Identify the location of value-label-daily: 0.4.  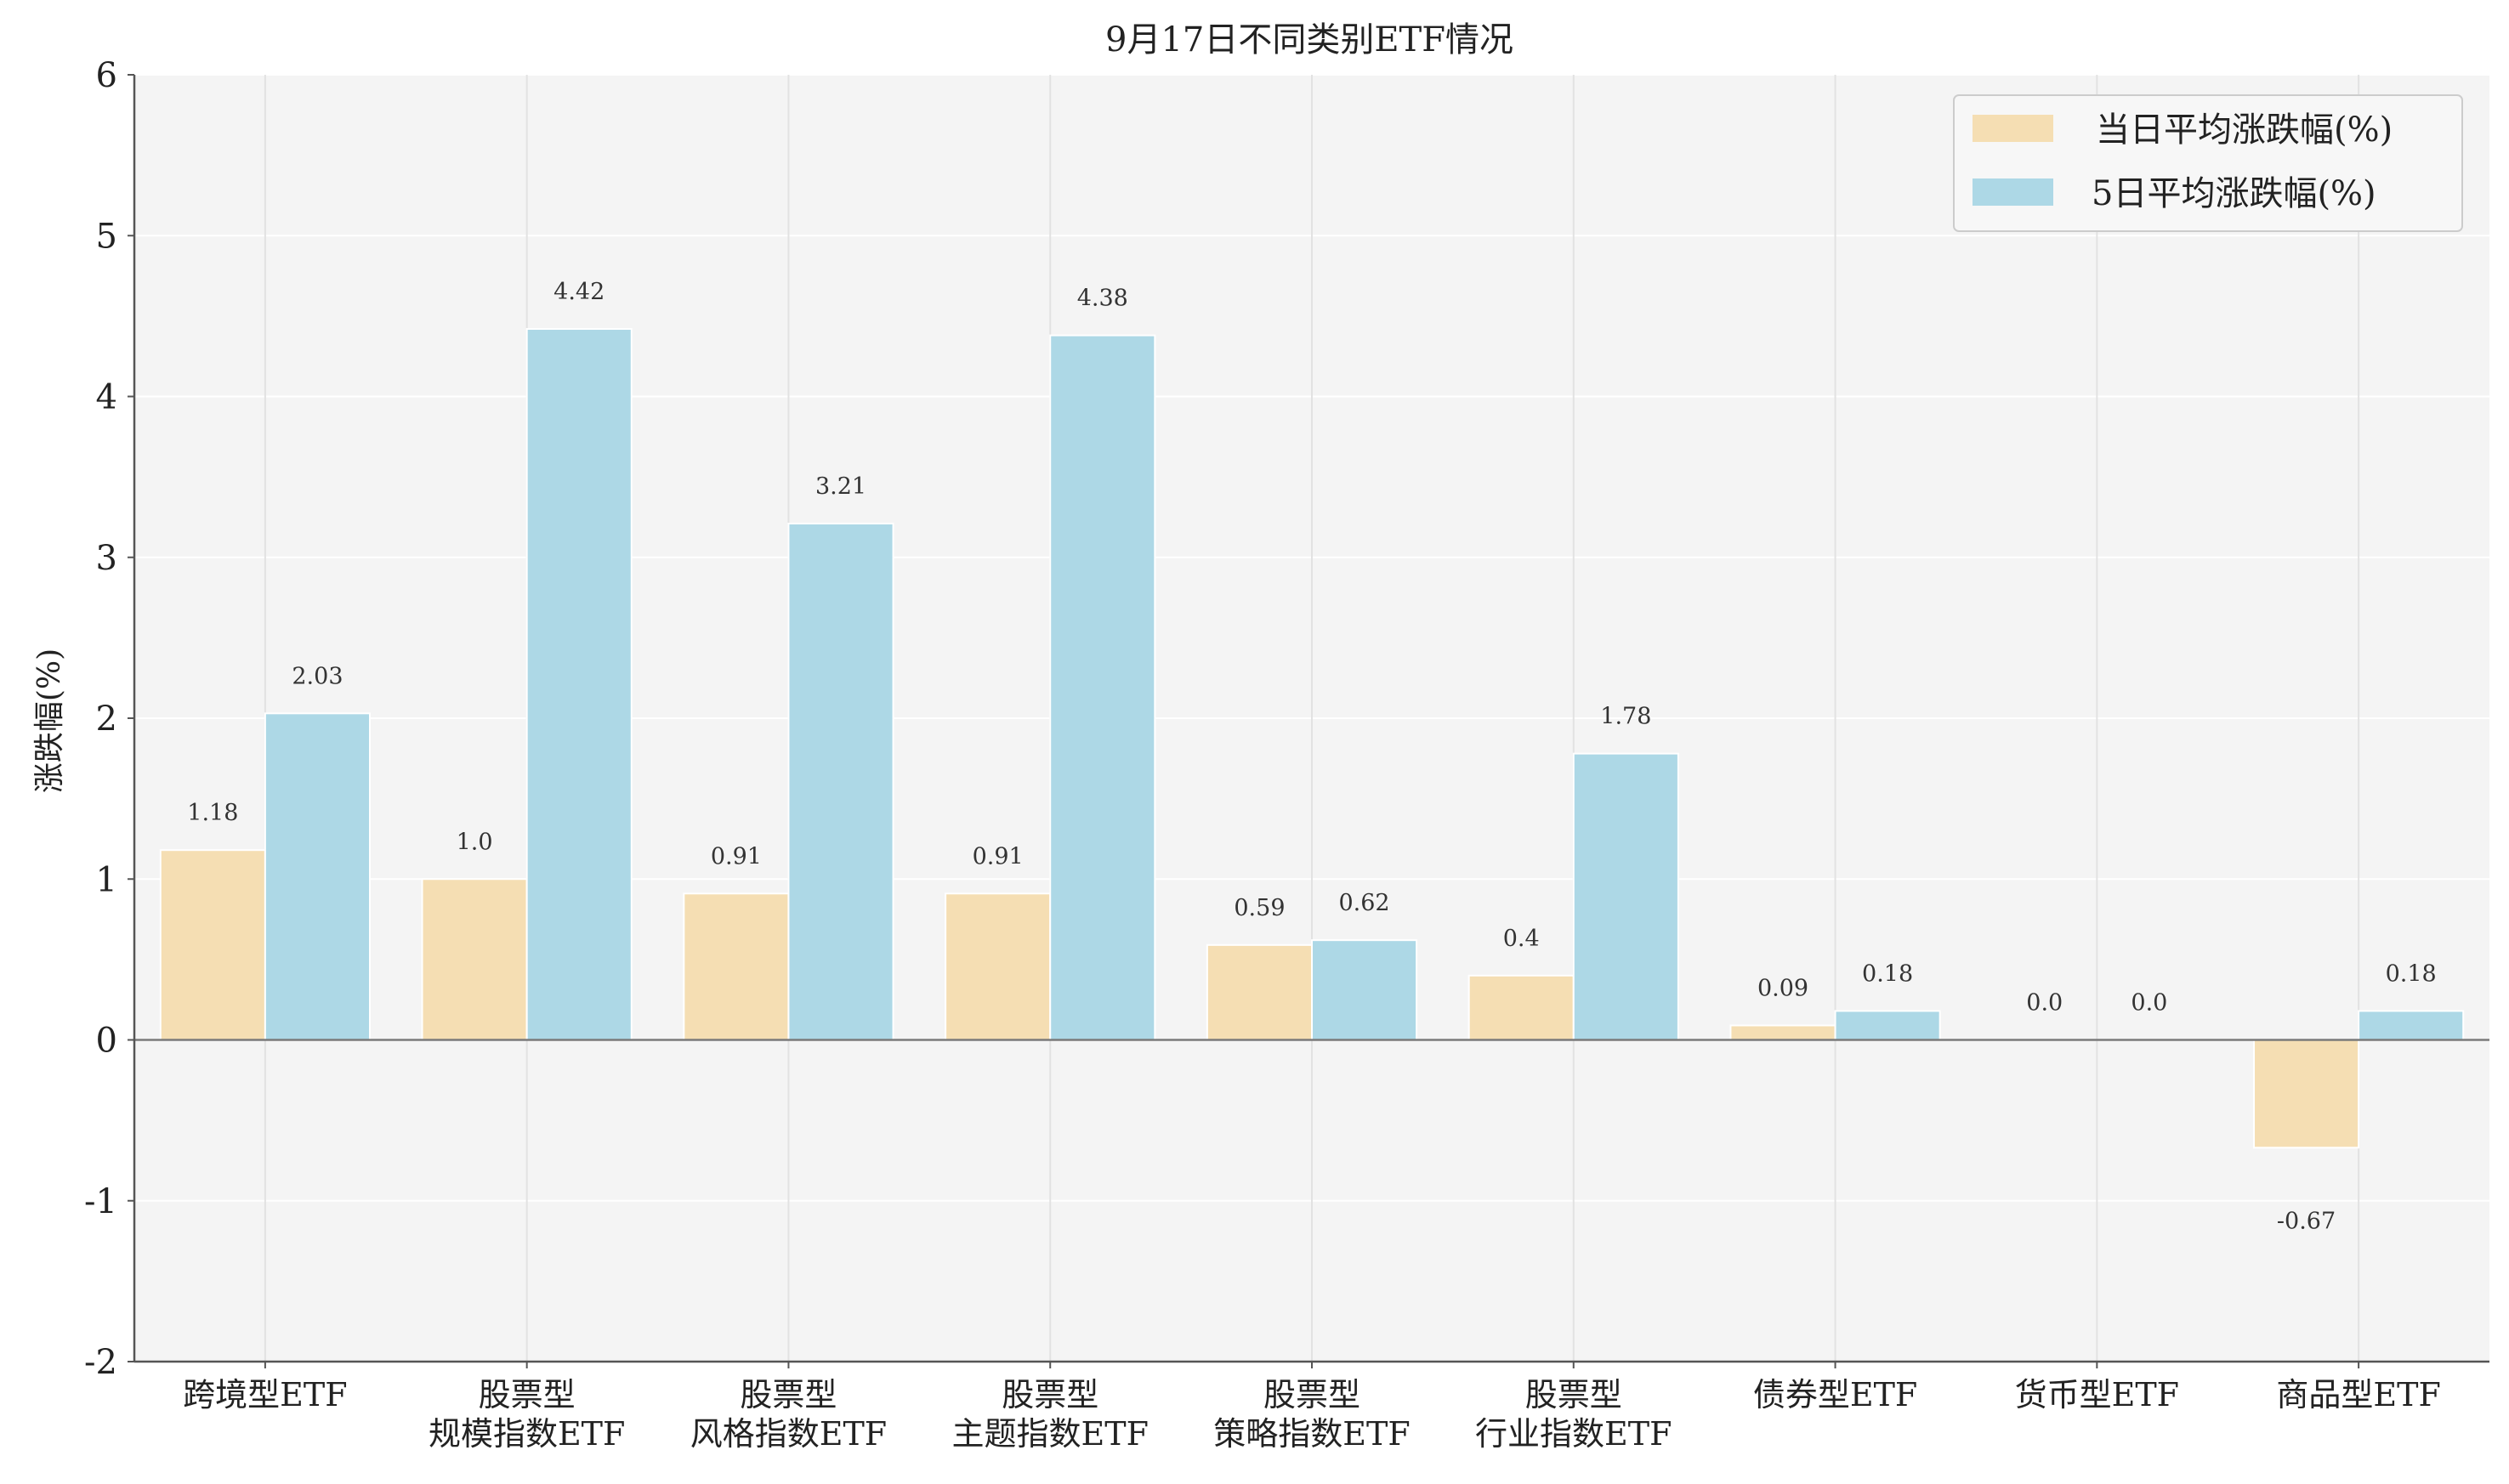
(1521, 939).